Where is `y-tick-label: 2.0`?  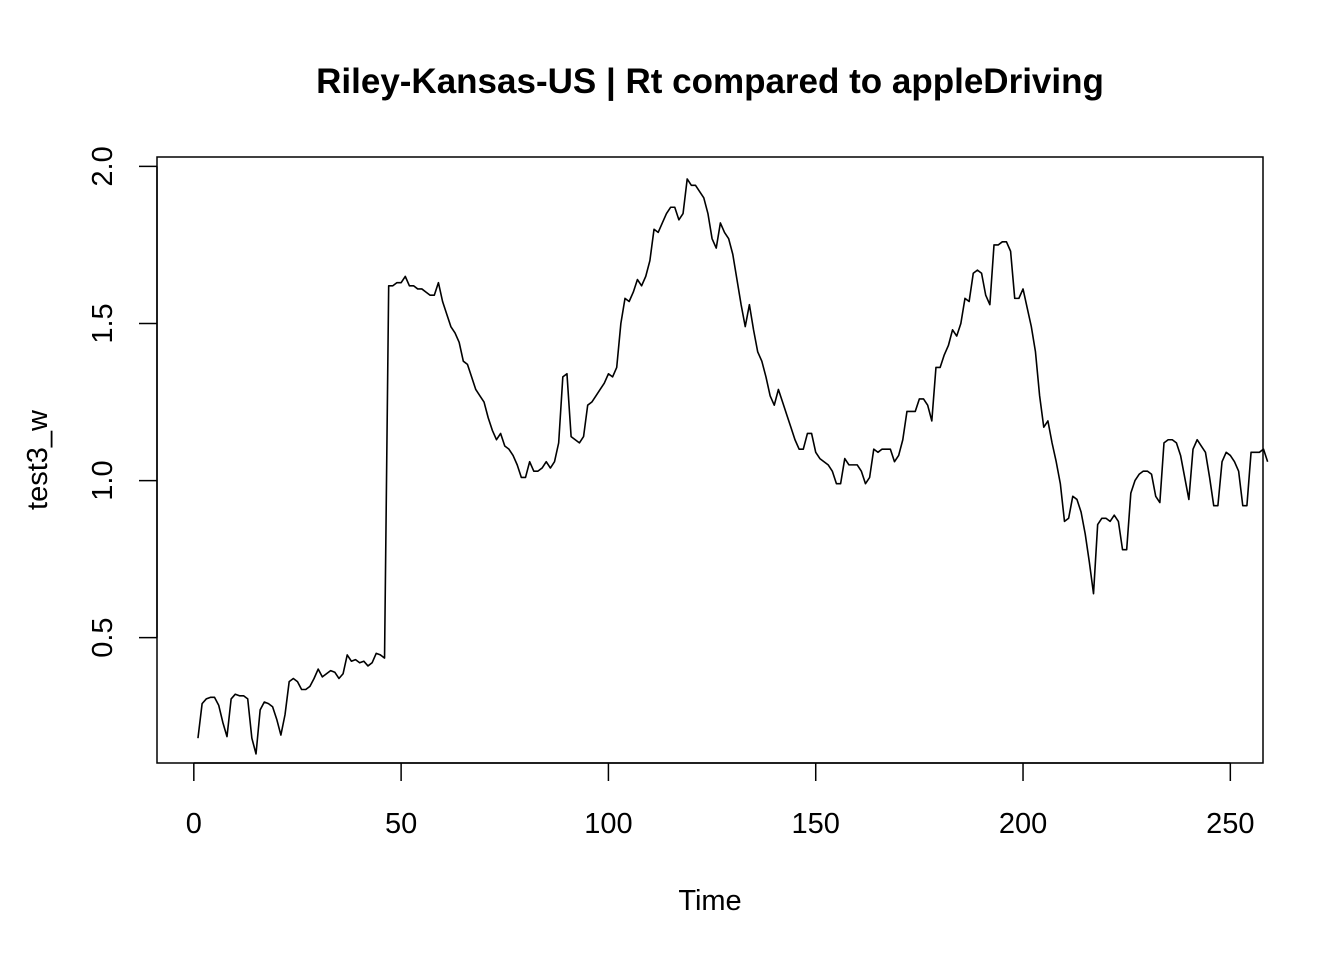 y-tick-label: 2.0 is located at coordinates (103, 166).